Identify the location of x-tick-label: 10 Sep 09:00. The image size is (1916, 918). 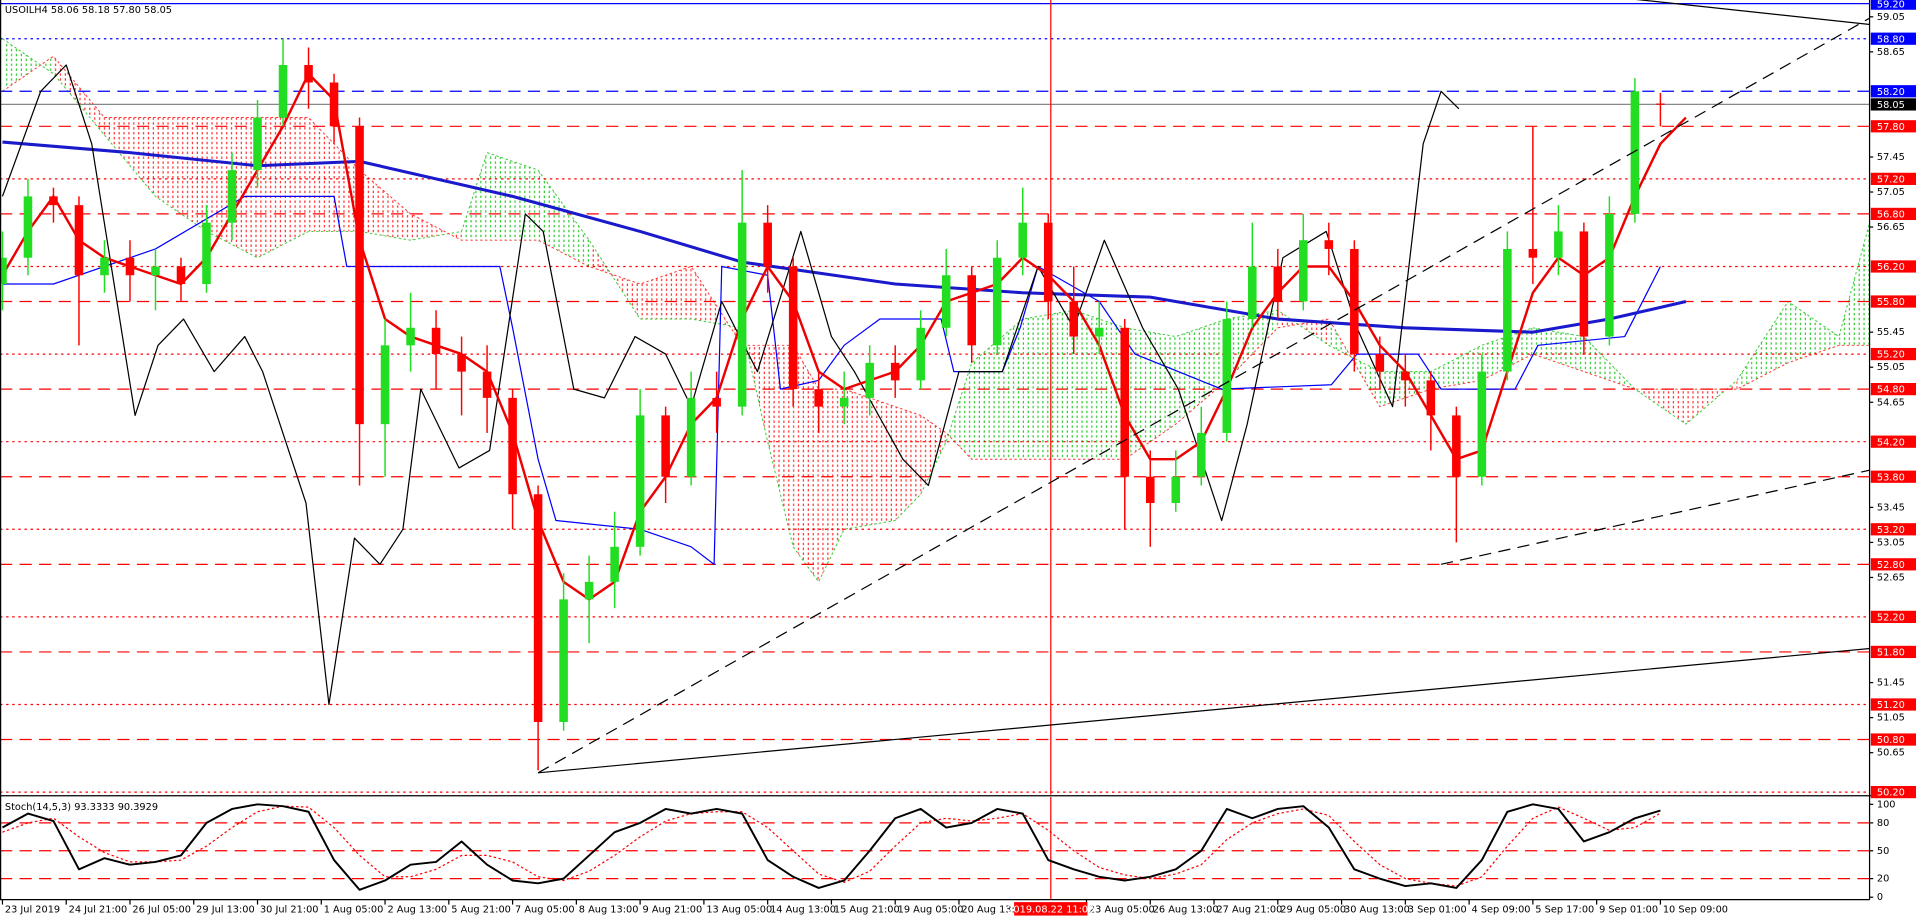
(1695, 909).